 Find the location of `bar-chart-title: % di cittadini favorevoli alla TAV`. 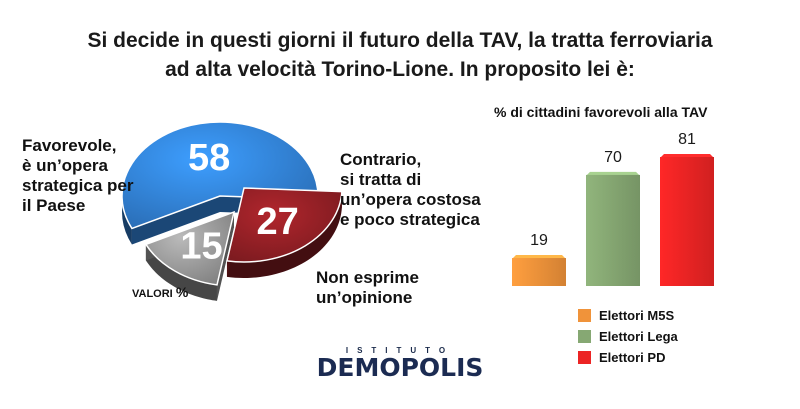

bar-chart-title: % di cittadini favorevoli alla TAV is located at coordinates (601, 112).